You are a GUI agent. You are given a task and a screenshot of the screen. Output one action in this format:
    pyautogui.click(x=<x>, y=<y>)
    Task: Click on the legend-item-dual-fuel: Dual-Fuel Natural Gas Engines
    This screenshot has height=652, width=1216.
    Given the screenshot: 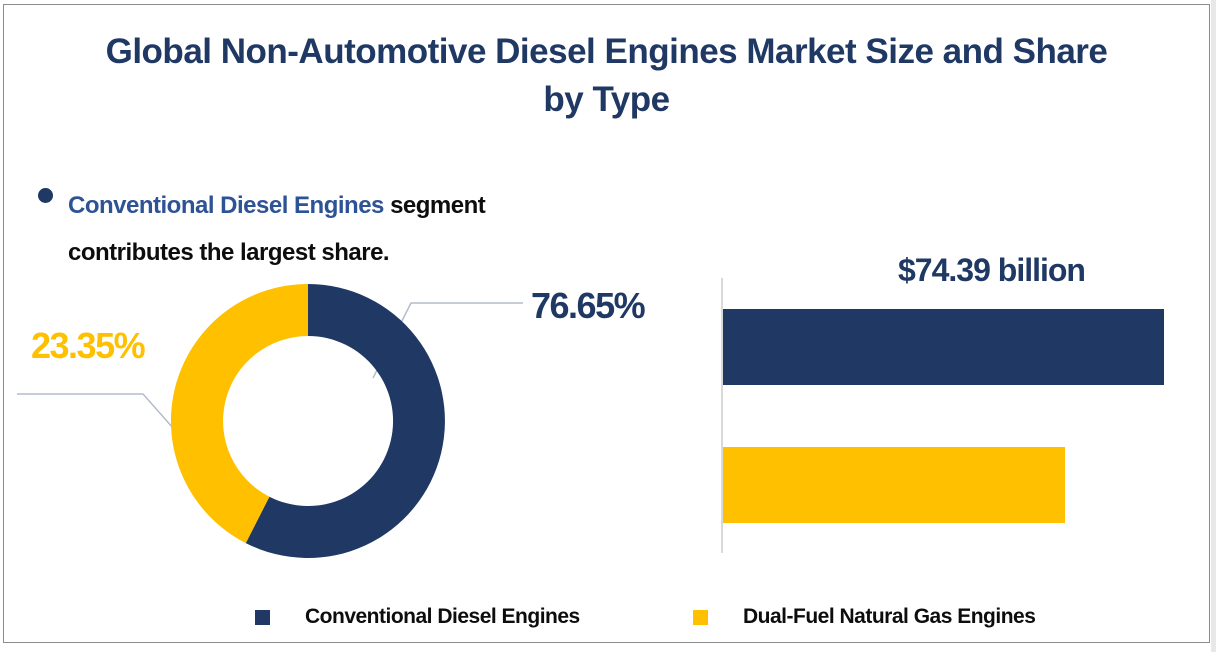 What is the action you would take?
    pyautogui.click(x=864, y=616)
    